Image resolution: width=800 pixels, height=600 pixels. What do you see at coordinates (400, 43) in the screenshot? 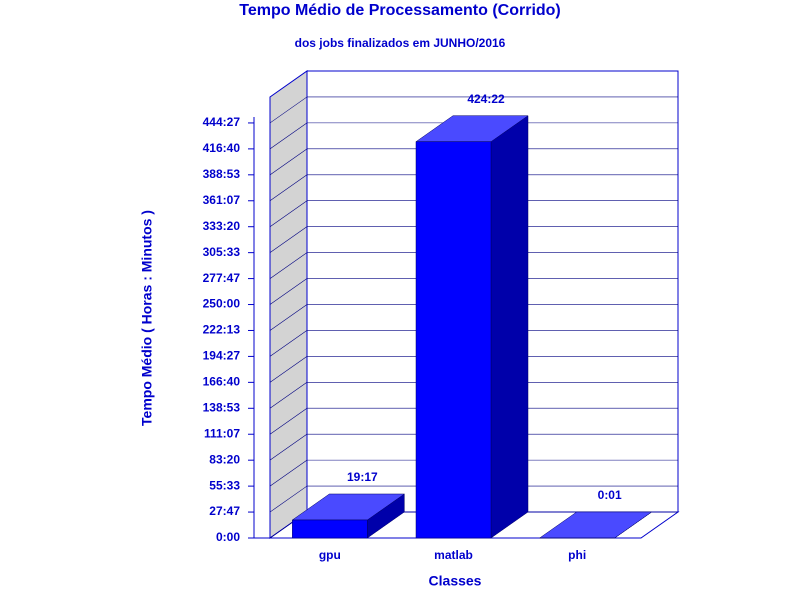
I see `chart-subtitle: dos jobs finalizados em JUNHO/2016` at bounding box center [400, 43].